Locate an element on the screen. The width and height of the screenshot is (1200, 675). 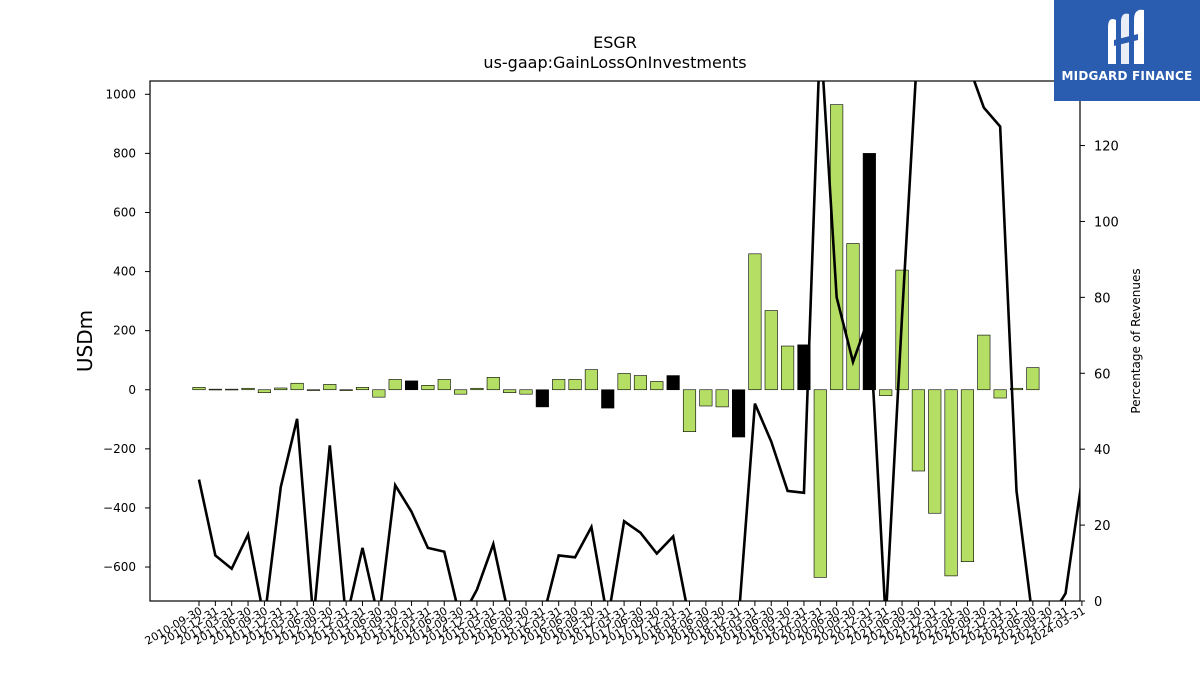
y-axis-label: USDm is located at coordinates (85, 341).